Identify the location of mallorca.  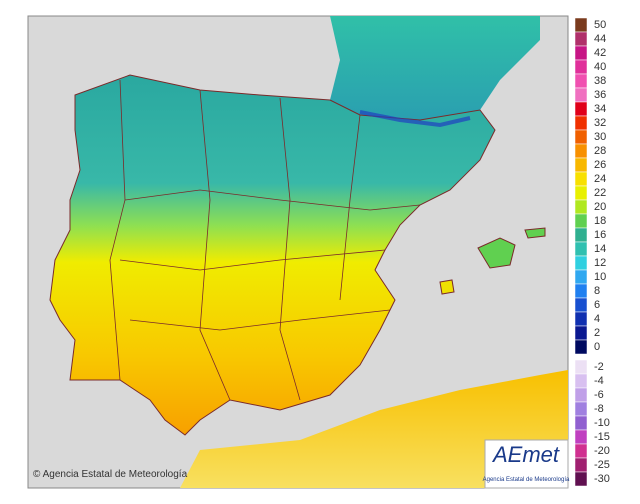
(496, 253).